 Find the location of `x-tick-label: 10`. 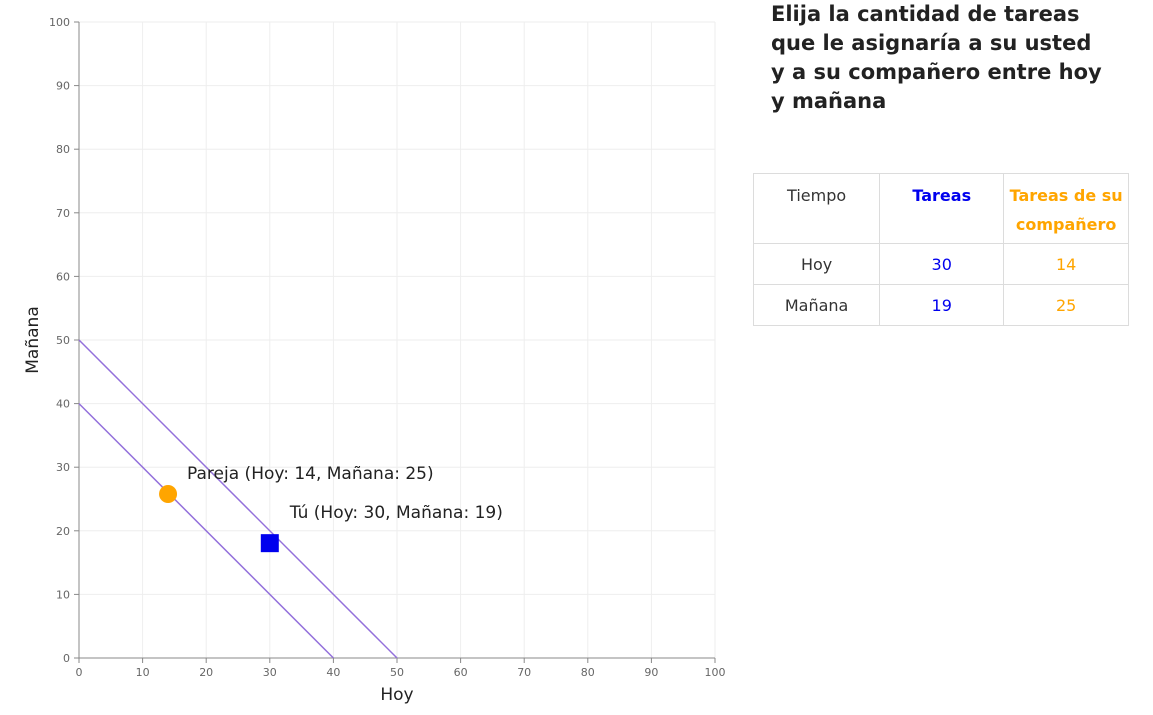

x-tick-label: 10 is located at coordinates (143, 672).